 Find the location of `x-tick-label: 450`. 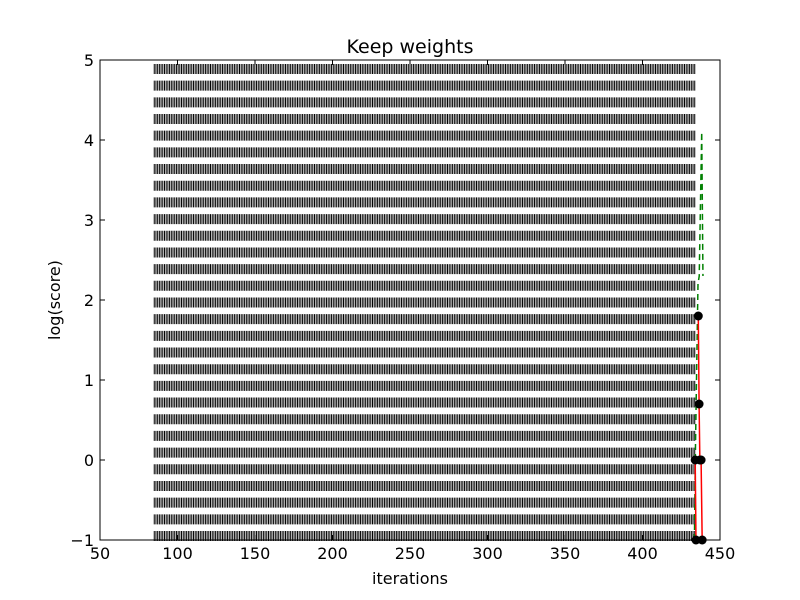

x-tick-label: 450 is located at coordinates (720, 553).